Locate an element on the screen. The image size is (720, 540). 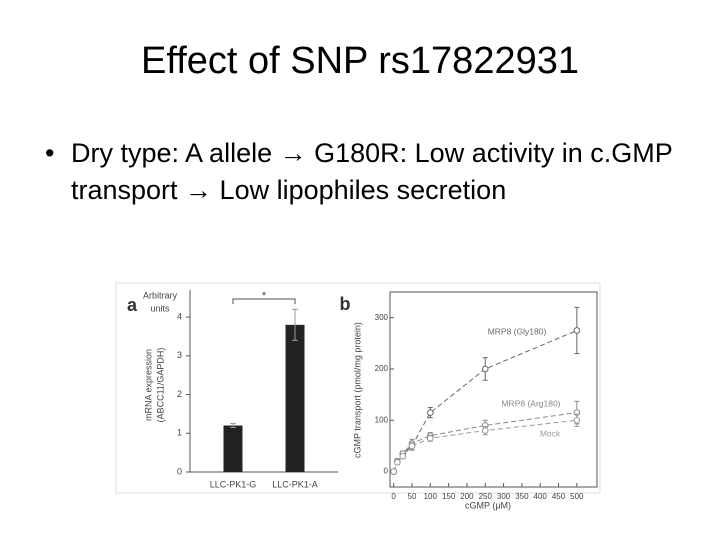
x-tick-label: LLC-PK1-A is located at coordinates (295, 484).